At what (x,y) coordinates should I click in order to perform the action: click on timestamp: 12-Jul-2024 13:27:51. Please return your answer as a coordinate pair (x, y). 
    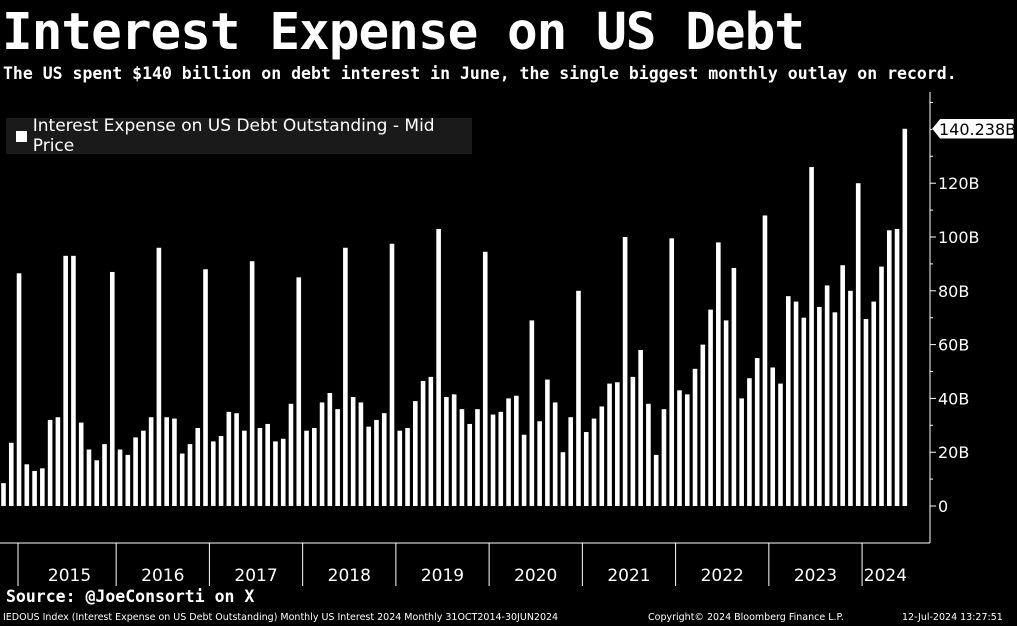
    Looking at the image, I should click on (952, 617).